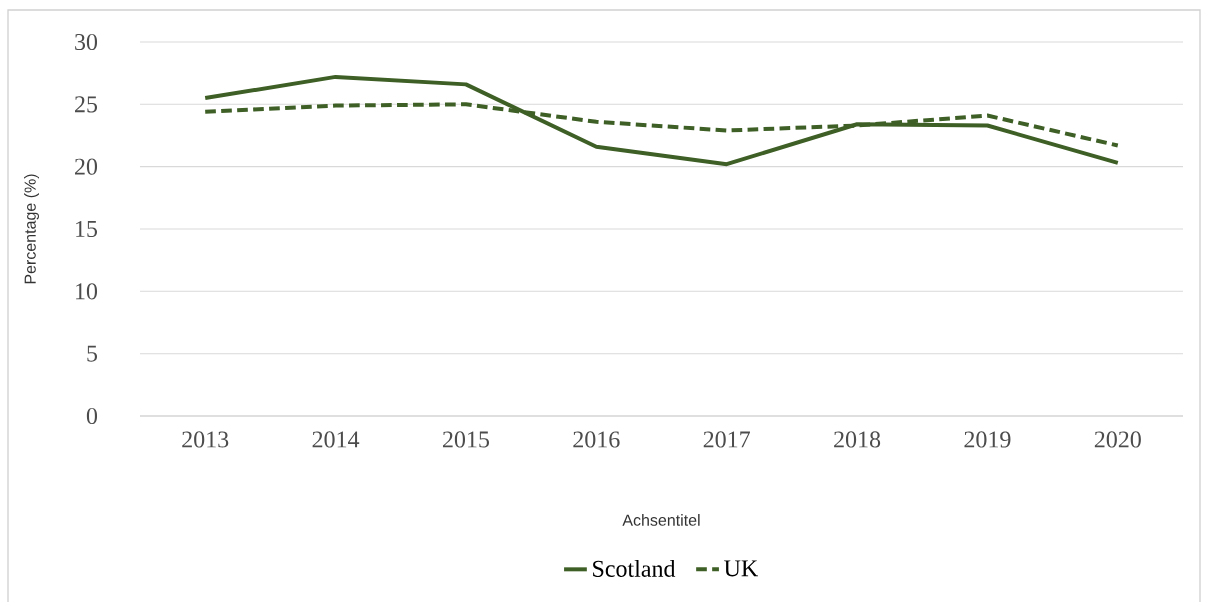 This screenshot has width=1218, height=602. I want to click on y-tick-label: 0, so click(92, 416).